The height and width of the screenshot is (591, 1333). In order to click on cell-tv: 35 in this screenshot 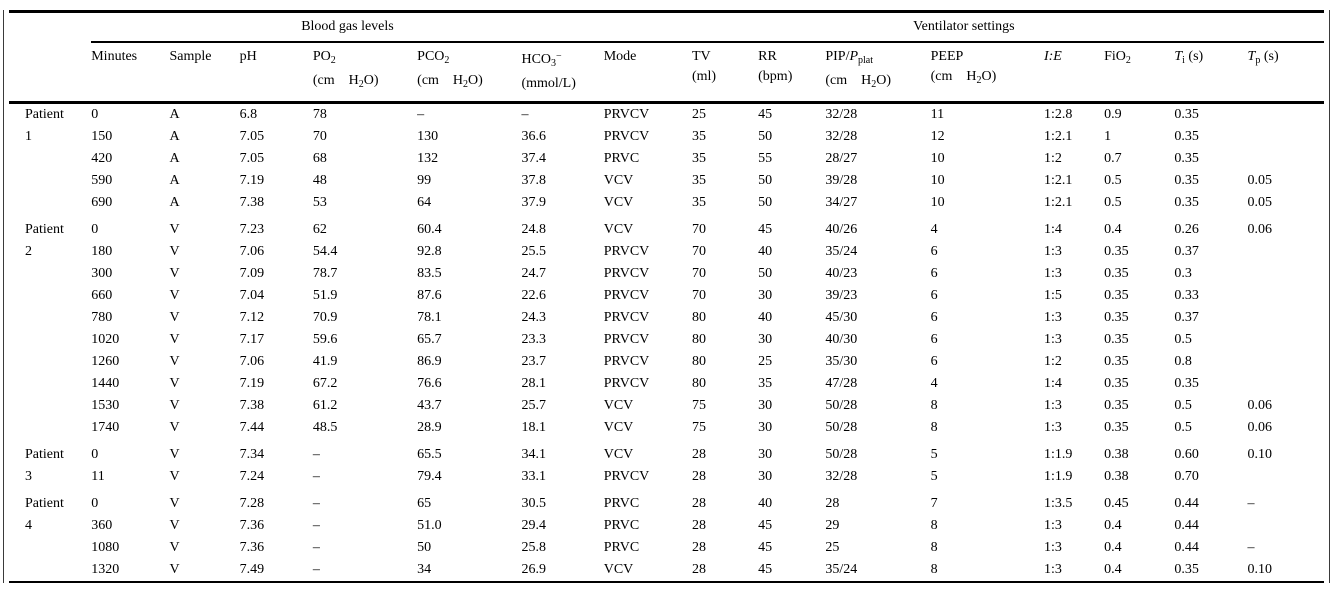, I will do `click(698, 158)`.